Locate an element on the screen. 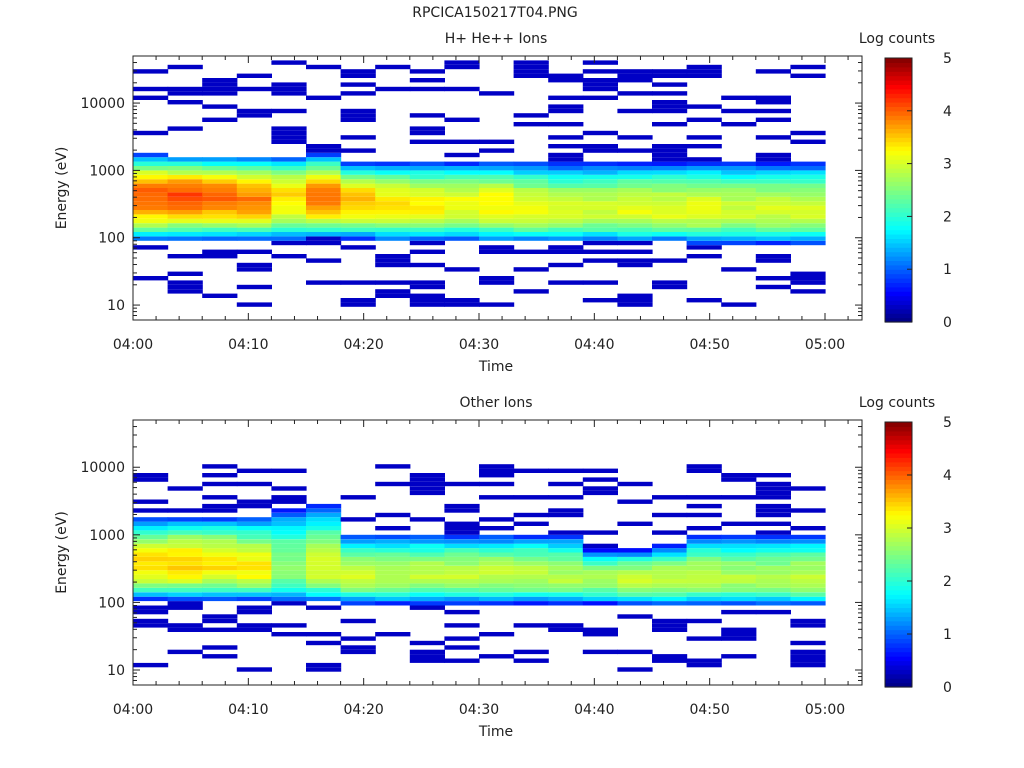 Image resolution: width=1024 pixels, height=768 pixels. colorbar: 0 1 2 3 4 5 Log counts is located at coordinates (905, 181).